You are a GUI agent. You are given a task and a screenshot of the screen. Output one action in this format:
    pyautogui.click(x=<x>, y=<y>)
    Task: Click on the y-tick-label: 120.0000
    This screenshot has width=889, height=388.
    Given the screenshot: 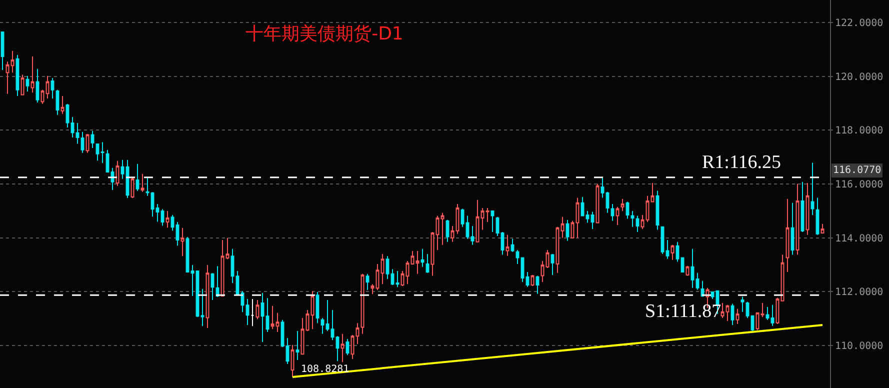 What is the action you would take?
    pyautogui.click(x=859, y=77)
    